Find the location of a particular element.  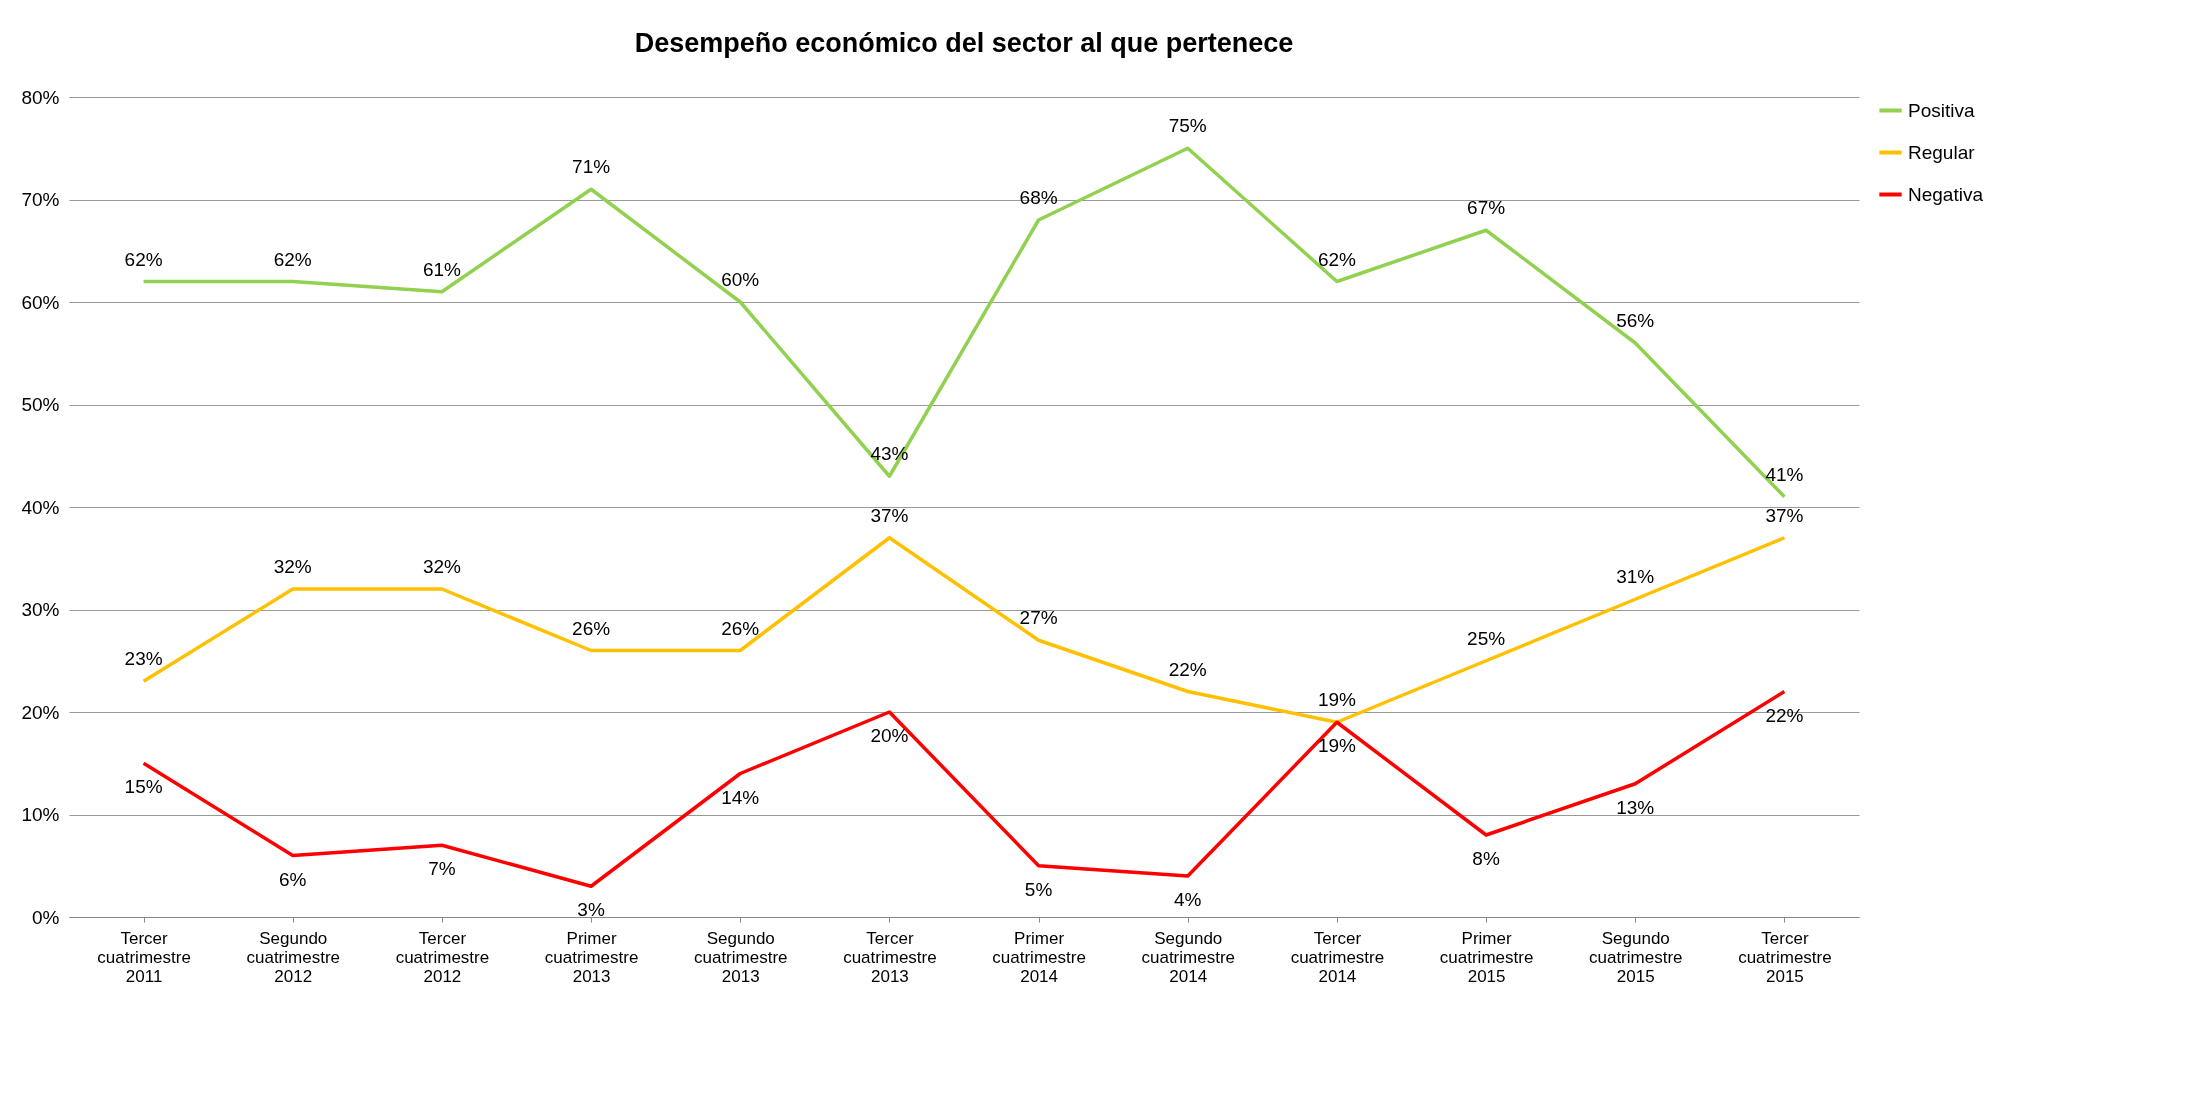

data-label: 25% is located at coordinates (1486, 638).